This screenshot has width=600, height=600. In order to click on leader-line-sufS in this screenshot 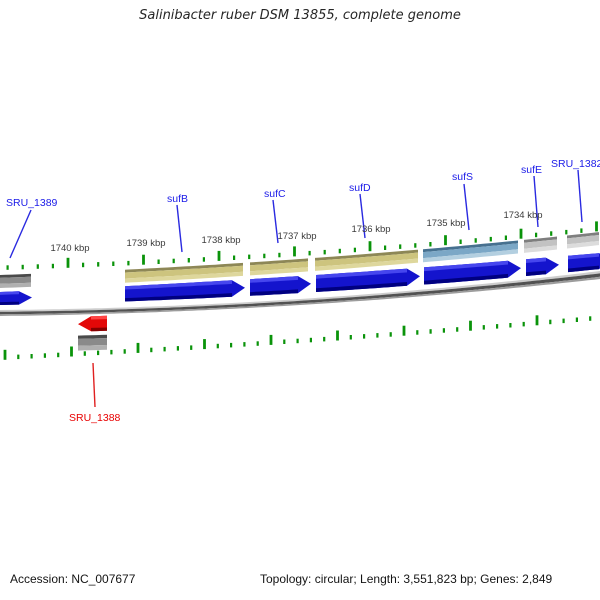, I will do `click(466, 207)`.